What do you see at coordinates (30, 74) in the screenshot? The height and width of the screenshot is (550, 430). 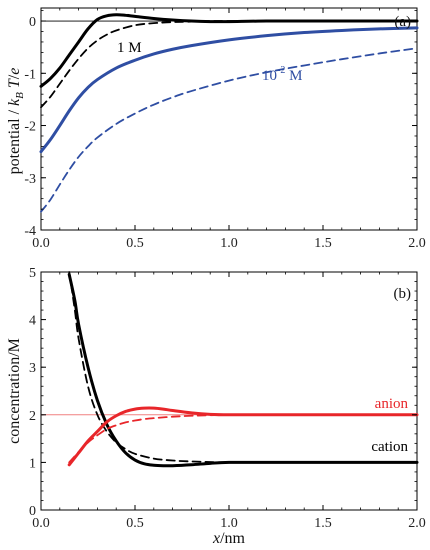 I see `y-tick-label: -1` at bounding box center [30, 74].